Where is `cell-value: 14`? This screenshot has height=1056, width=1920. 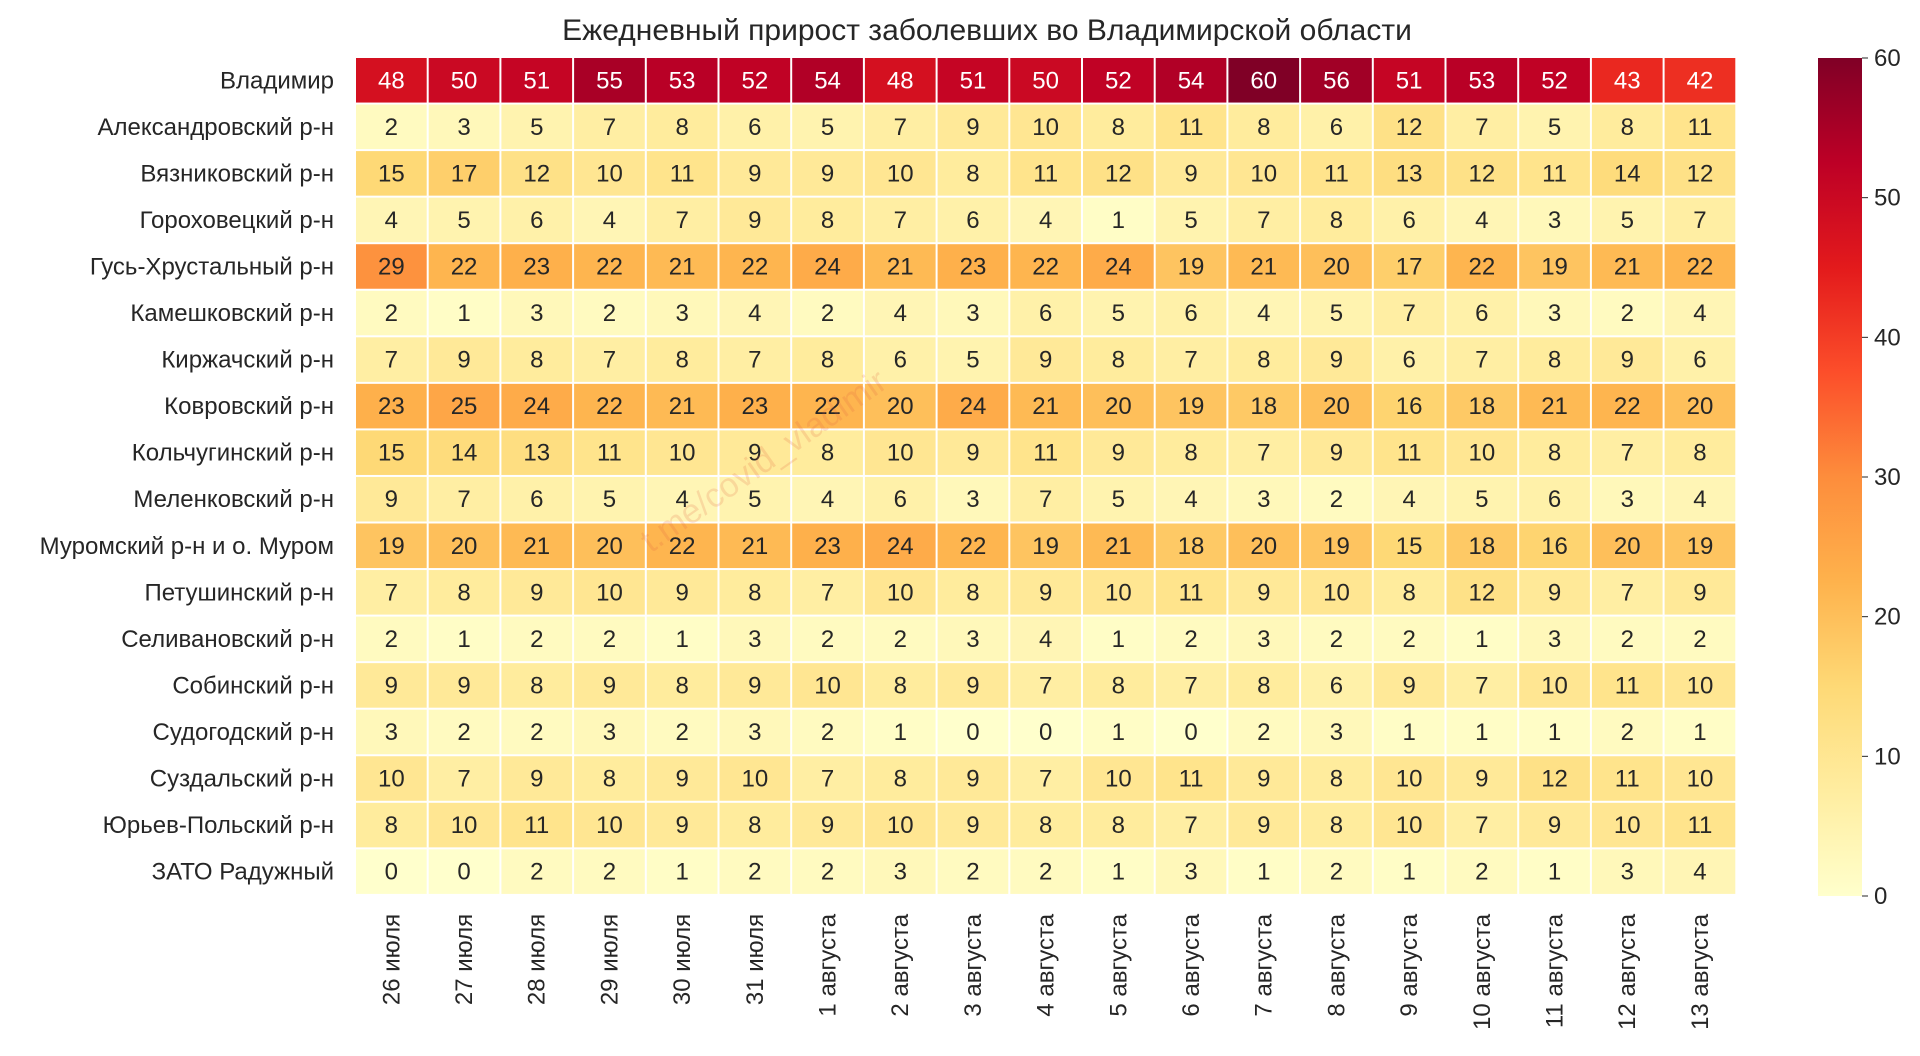 cell-value: 14 is located at coordinates (464, 453).